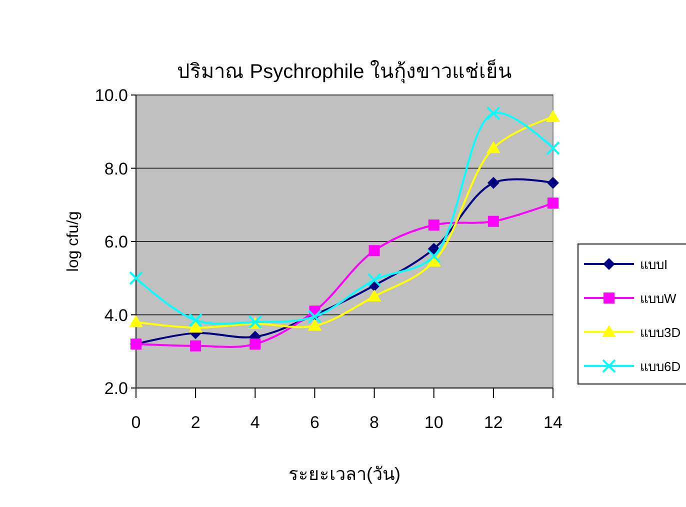 The image size is (686, 507). I want to click on x-axis-title: ระยะเวลา(วัน), so click(344, 474).